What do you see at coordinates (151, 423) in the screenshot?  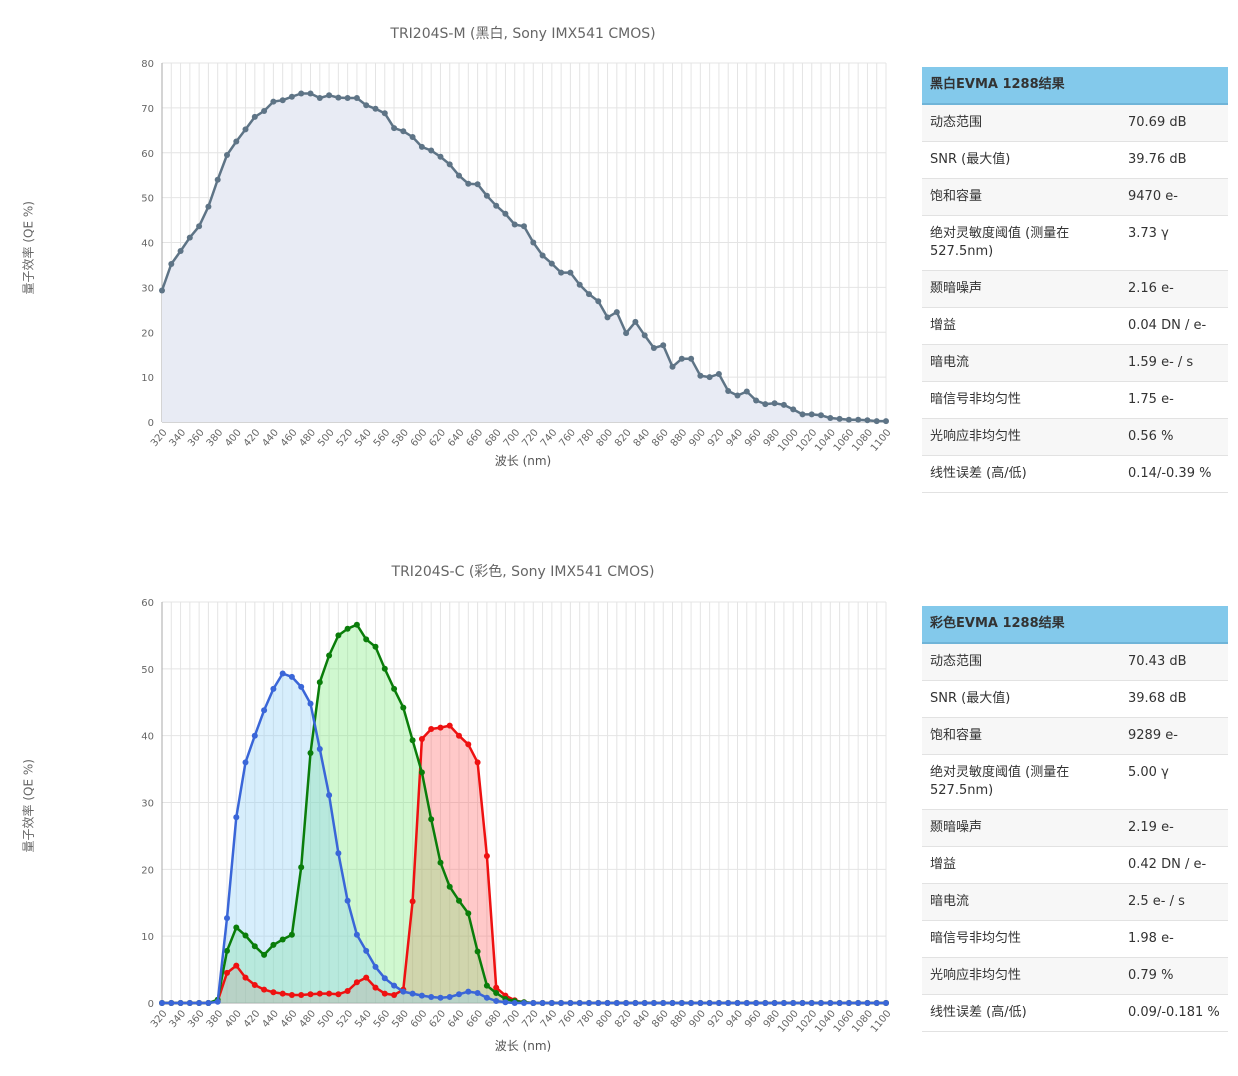 I see `y-tick-label: 0` at bounding box center [151, 423].